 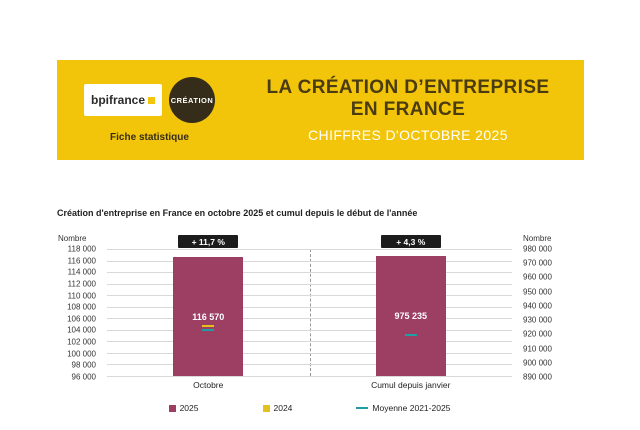 What do you see at coordinates (83, 377) in the screenshot?
I see `left-axis-tick: 96 000` at bounding box center [83, 377].